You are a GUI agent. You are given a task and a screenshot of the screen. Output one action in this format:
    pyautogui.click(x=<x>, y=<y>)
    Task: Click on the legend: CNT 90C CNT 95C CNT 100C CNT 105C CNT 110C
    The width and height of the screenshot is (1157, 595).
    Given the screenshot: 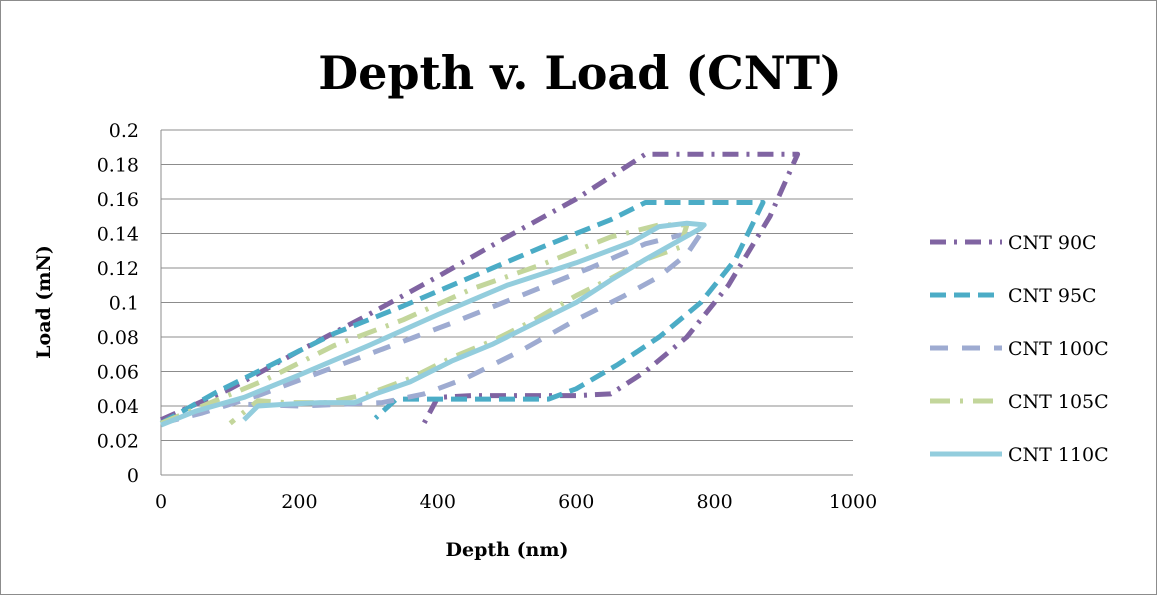 What is the action you would take?
    pyautogui.click(x=1019, y=349)
    